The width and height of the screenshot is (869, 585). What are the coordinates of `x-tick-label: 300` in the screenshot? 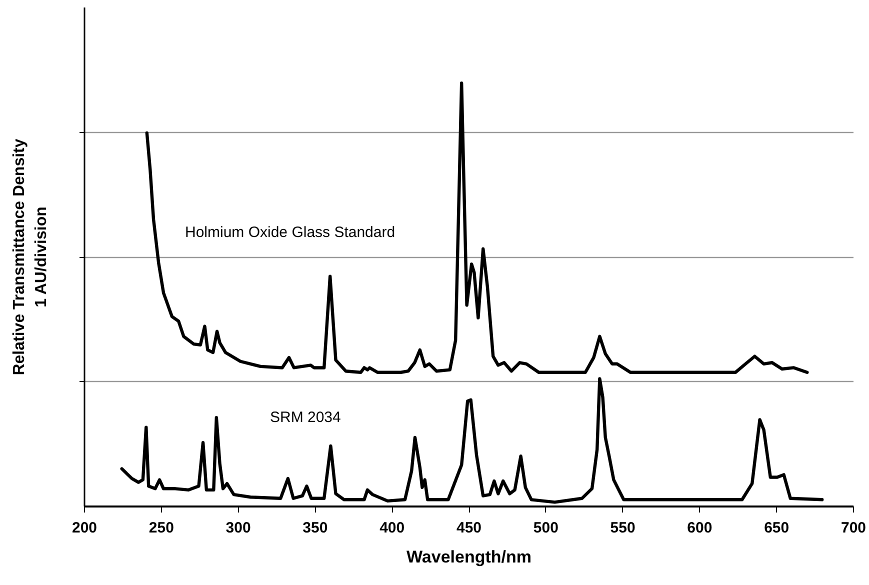 It's located at (238, 528).